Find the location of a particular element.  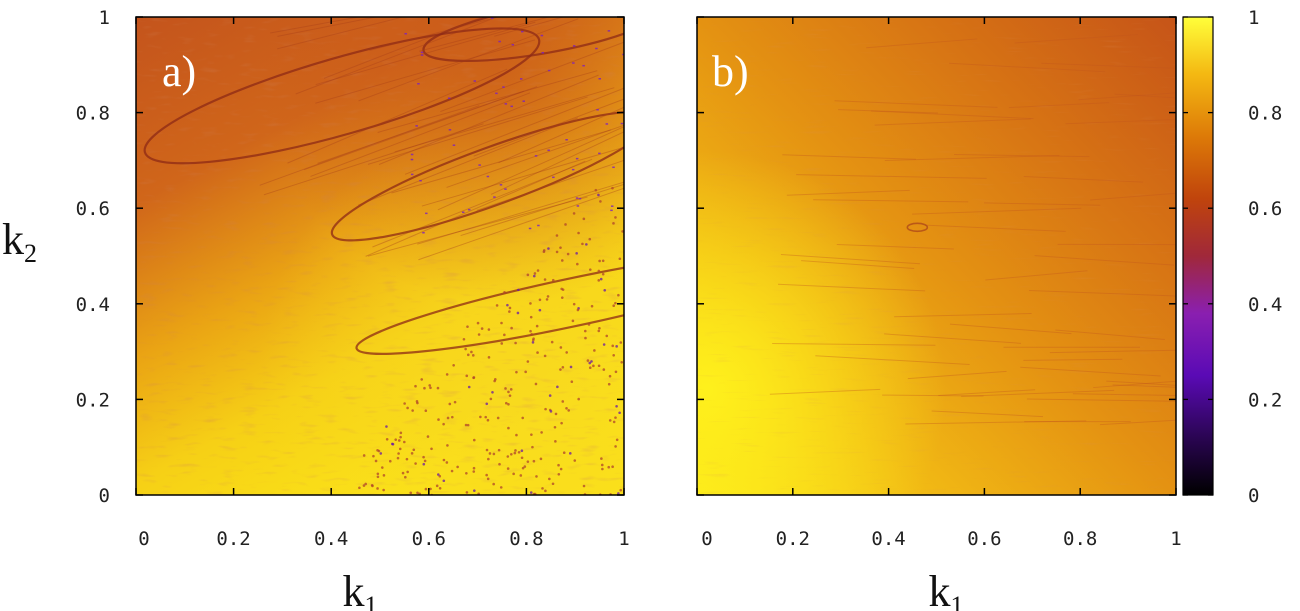

x-axis-label-b-sub: 1 is located at coordinates (957, 601).